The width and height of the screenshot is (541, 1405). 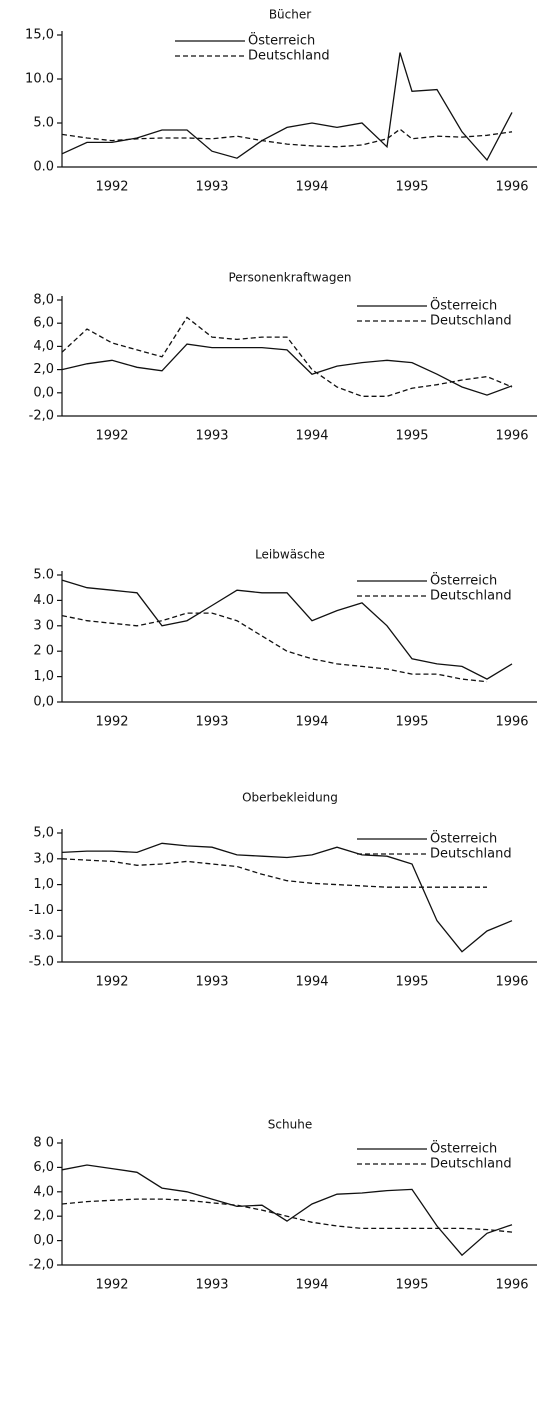 What do you see at coordinates (290, 15) in the screenshot?
I see `chart-title: Bücher` at bounding box center [290, 15].